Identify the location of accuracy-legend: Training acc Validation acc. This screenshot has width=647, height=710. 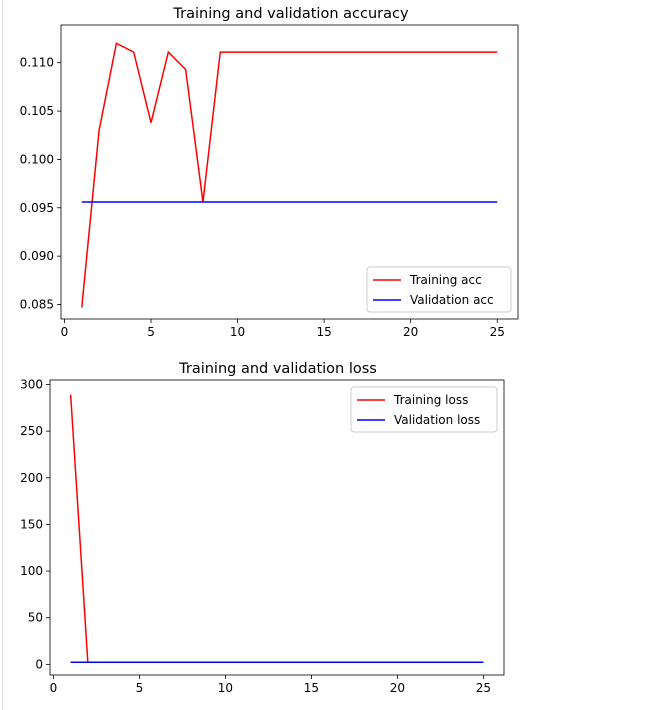
(439, 289).